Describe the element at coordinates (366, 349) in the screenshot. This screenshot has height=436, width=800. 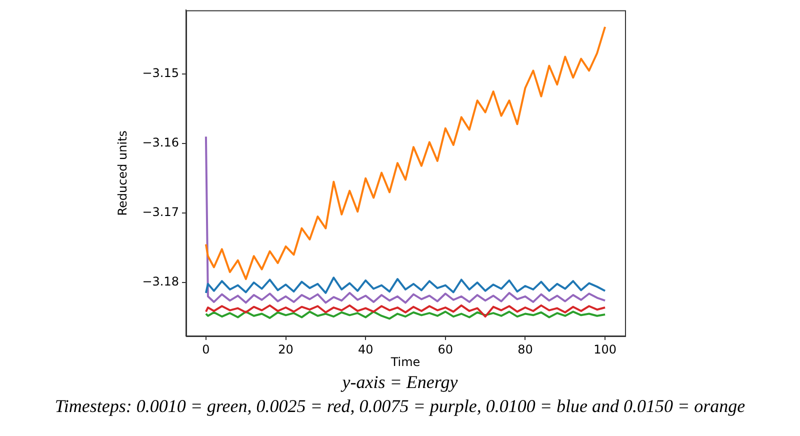
I see `x-tick-label: 40` at that location.